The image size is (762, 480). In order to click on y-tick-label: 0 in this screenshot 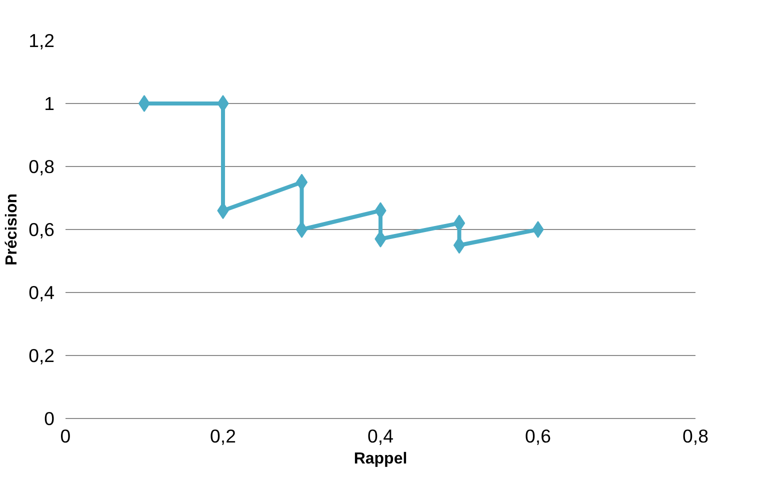, I will do `click(49, 418)`.